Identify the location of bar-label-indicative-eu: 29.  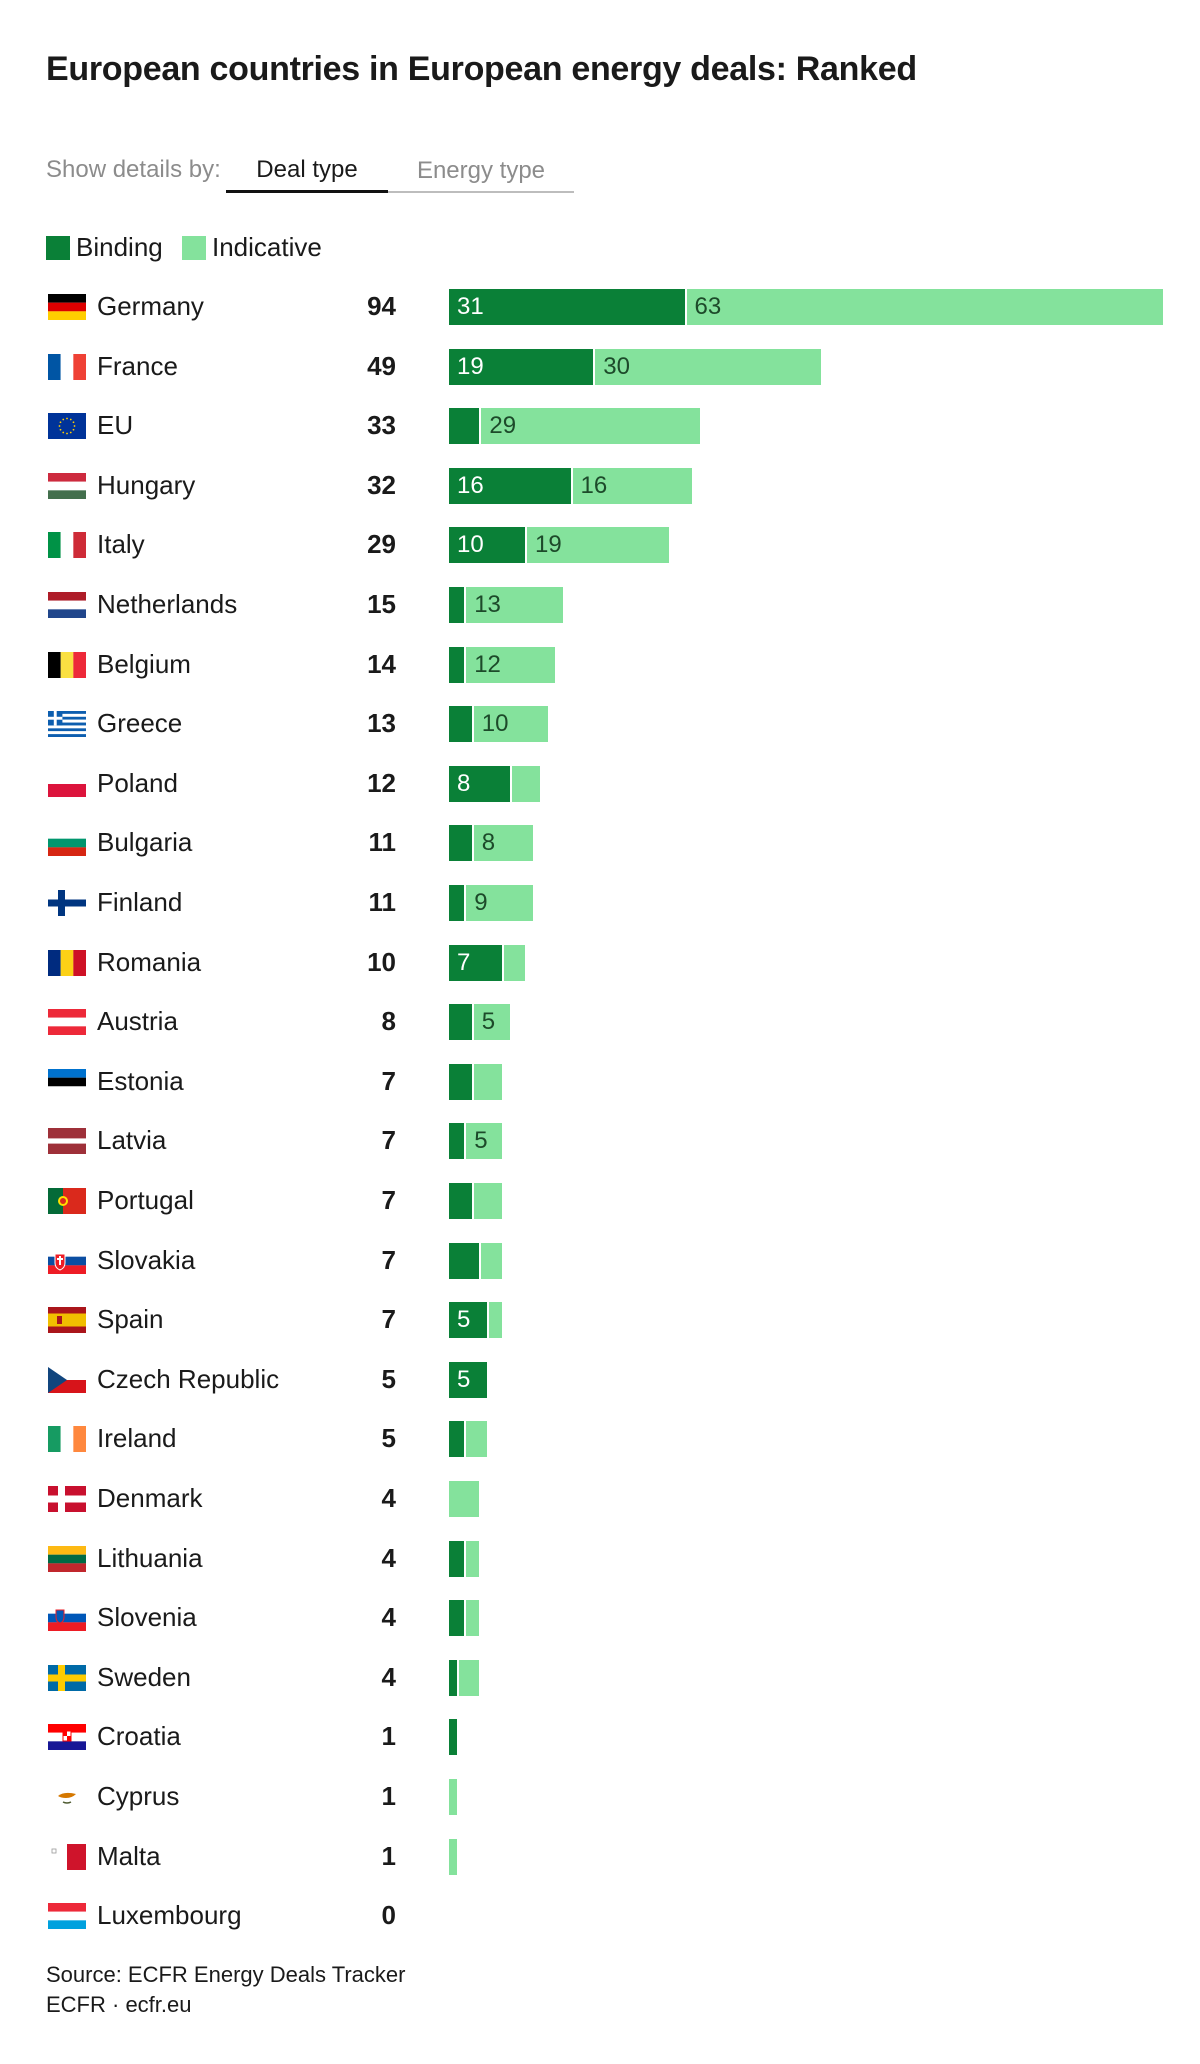
(503, 426).